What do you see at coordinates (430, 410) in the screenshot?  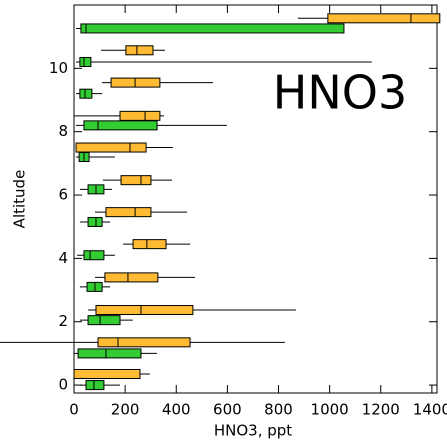 I see `x-tick-label: 1400` at bounding box center [430, 410].